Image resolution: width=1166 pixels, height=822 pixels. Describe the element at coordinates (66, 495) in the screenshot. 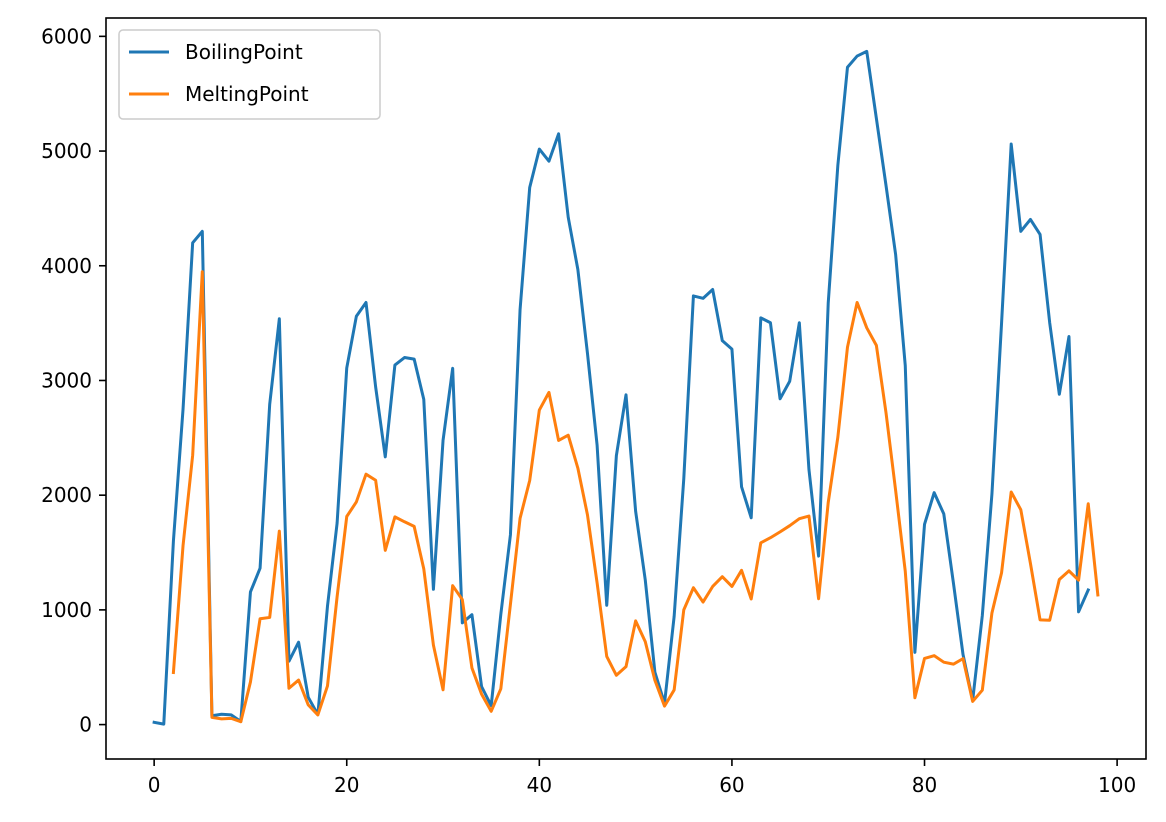

I see `y-tick-label: 2000` at that location.